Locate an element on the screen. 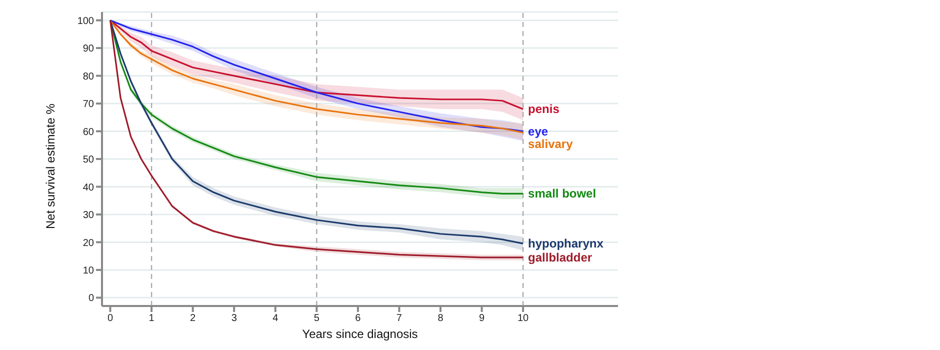  y-tick-label: 90 is located at coordinates (88, 49).